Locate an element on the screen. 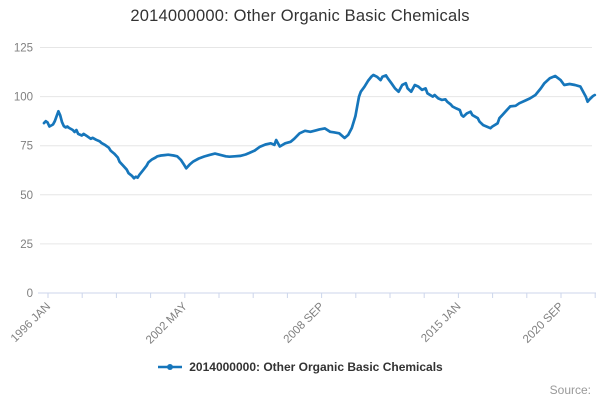 This screenshot has height=400, width=600. y-axis-tick-label: 75 is located at coordinates (26, 147).